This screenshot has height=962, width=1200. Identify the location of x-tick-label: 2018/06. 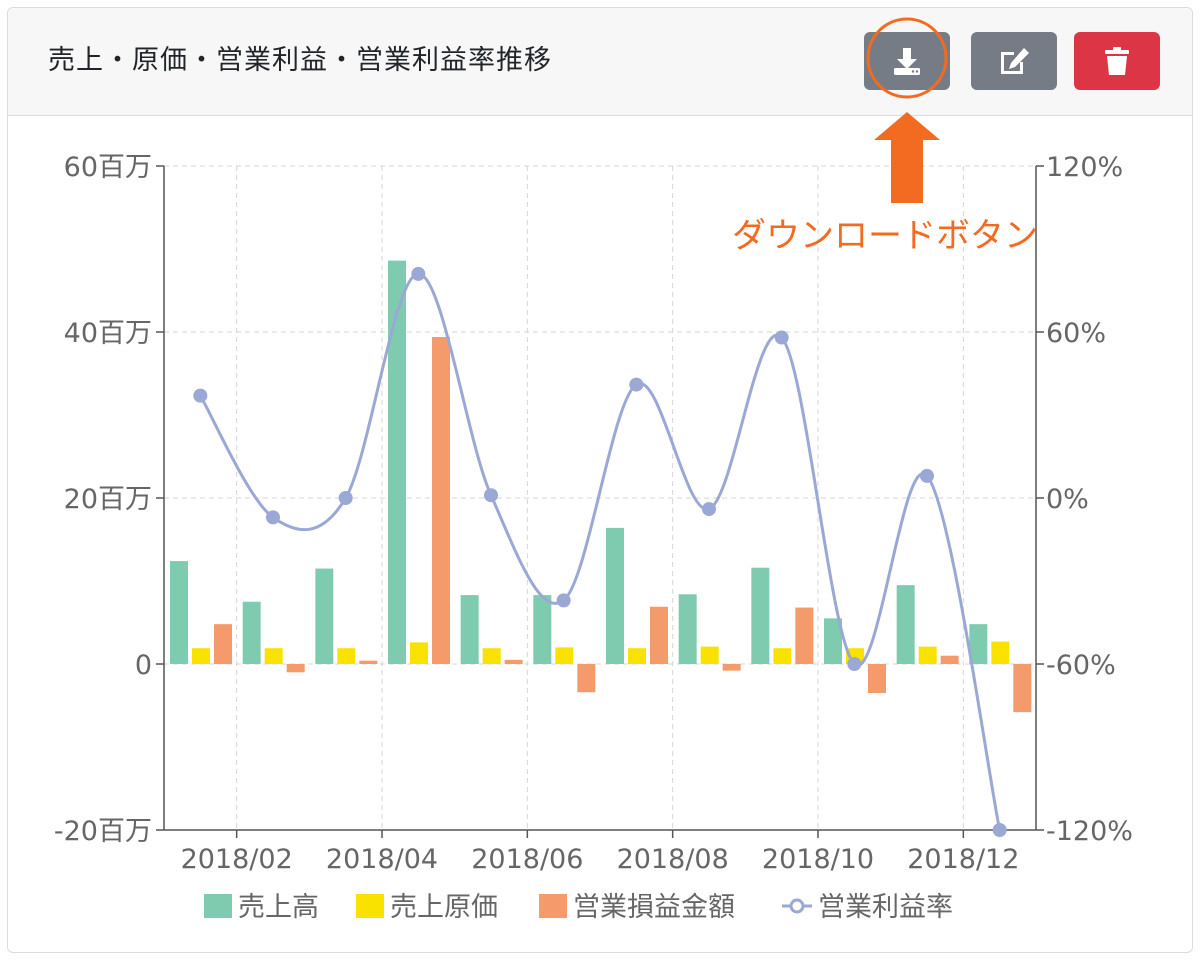
(527, 859).